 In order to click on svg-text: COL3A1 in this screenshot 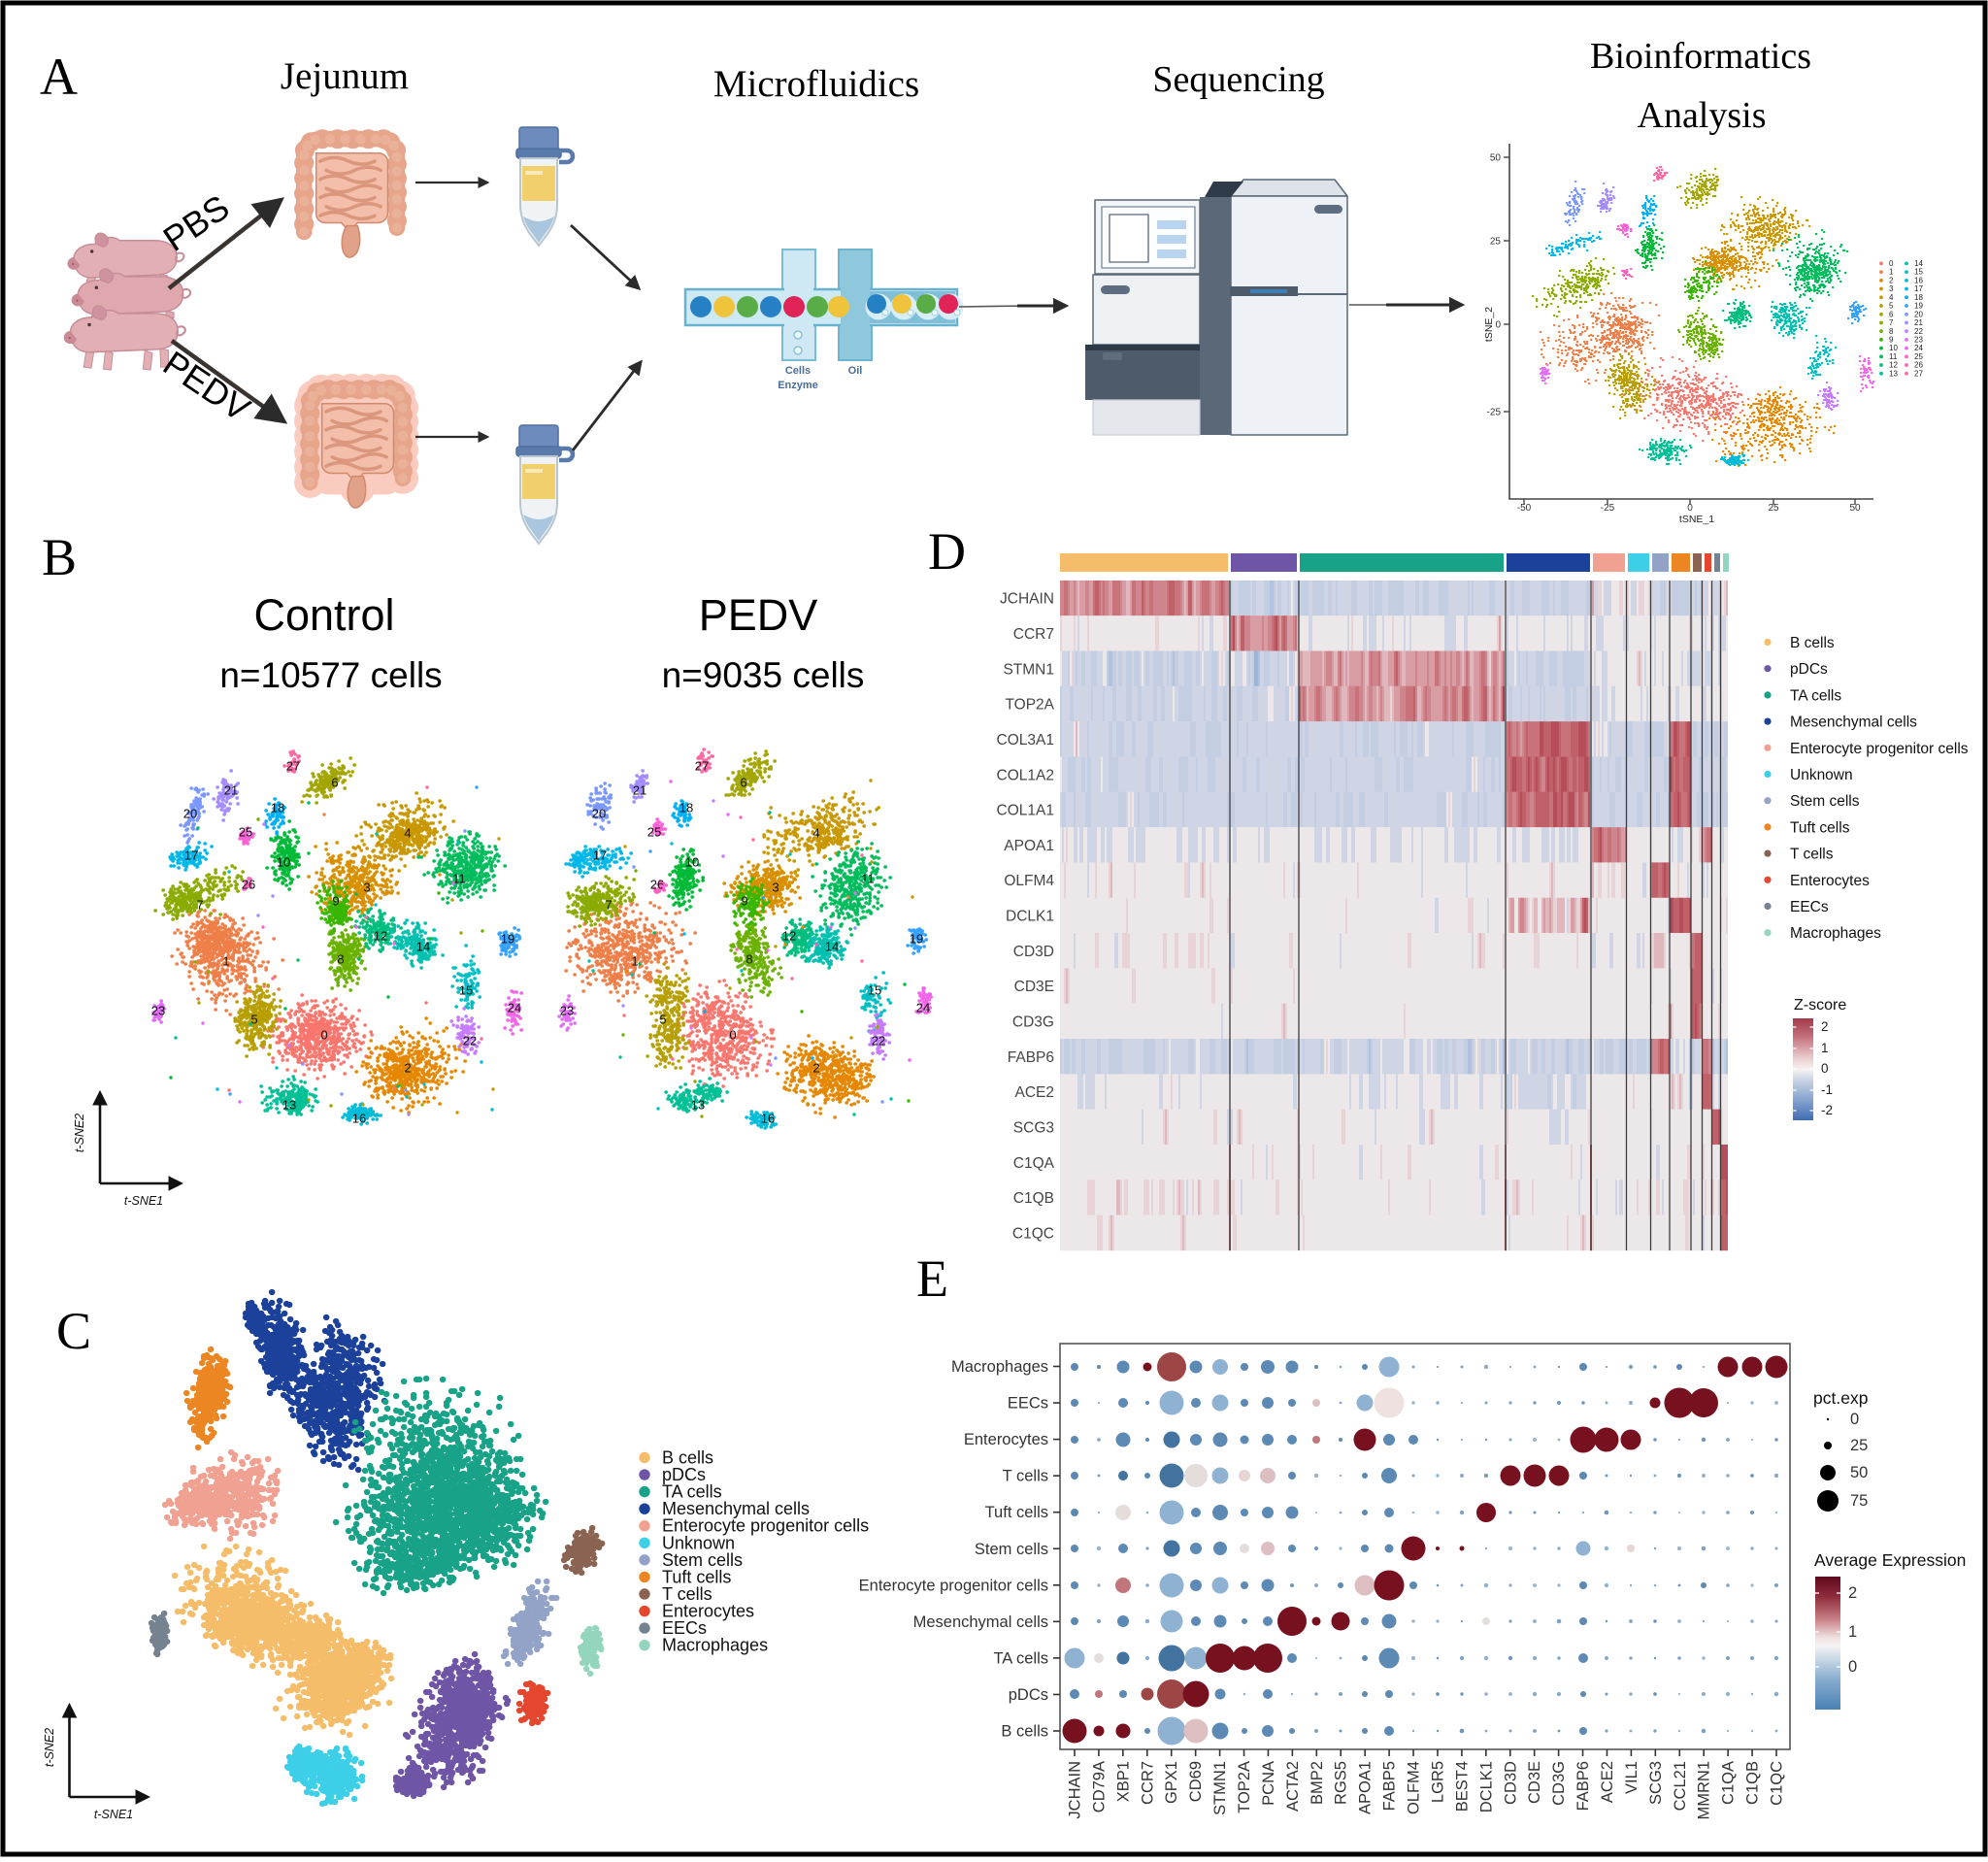, I will do `click(1025, 740)`.